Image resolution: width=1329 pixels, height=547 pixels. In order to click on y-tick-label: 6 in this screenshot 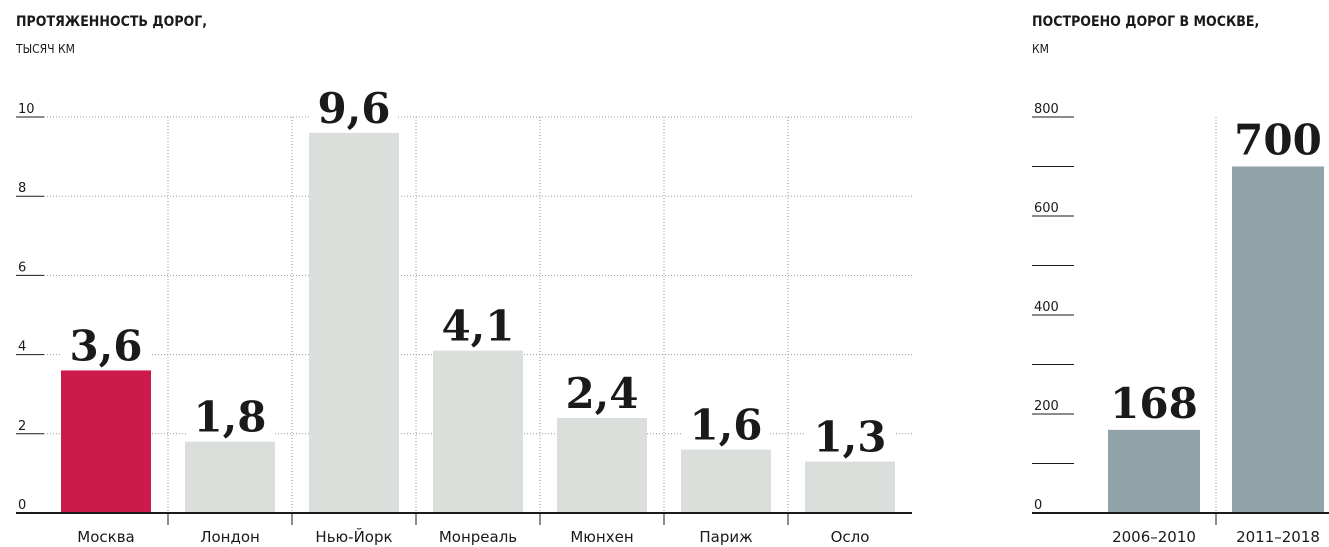, I will do `click(22, 267)`.